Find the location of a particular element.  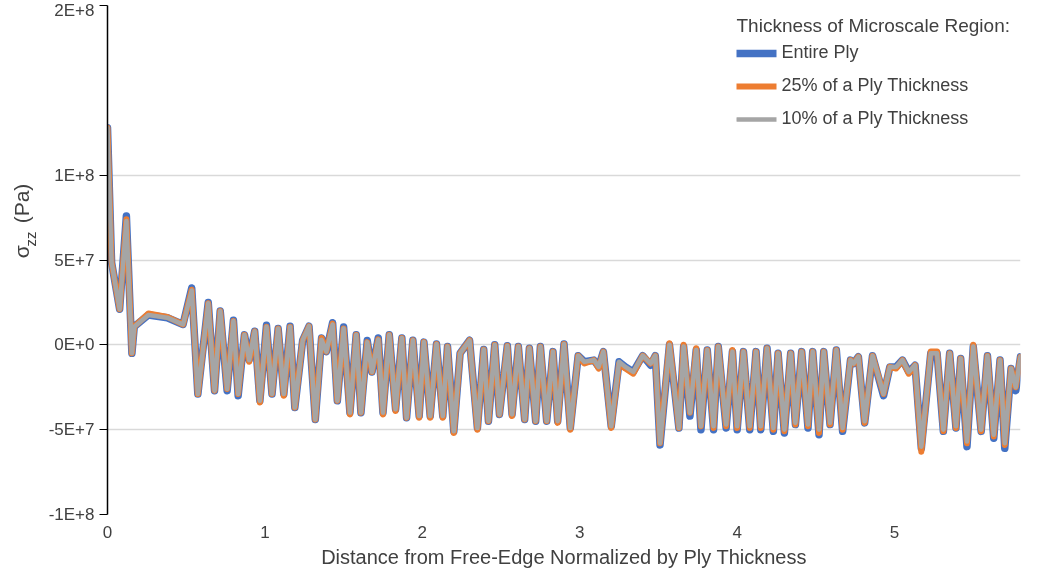

y-axis-title: σzz (Pa) is located at coordinates (24, 221).